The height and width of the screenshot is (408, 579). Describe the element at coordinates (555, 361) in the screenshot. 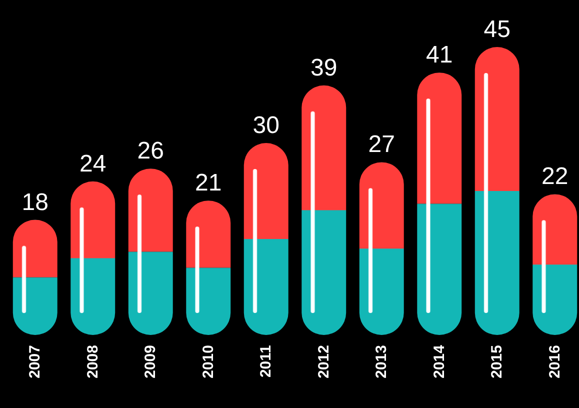

I see `x-tick-label: 2016` at that location.